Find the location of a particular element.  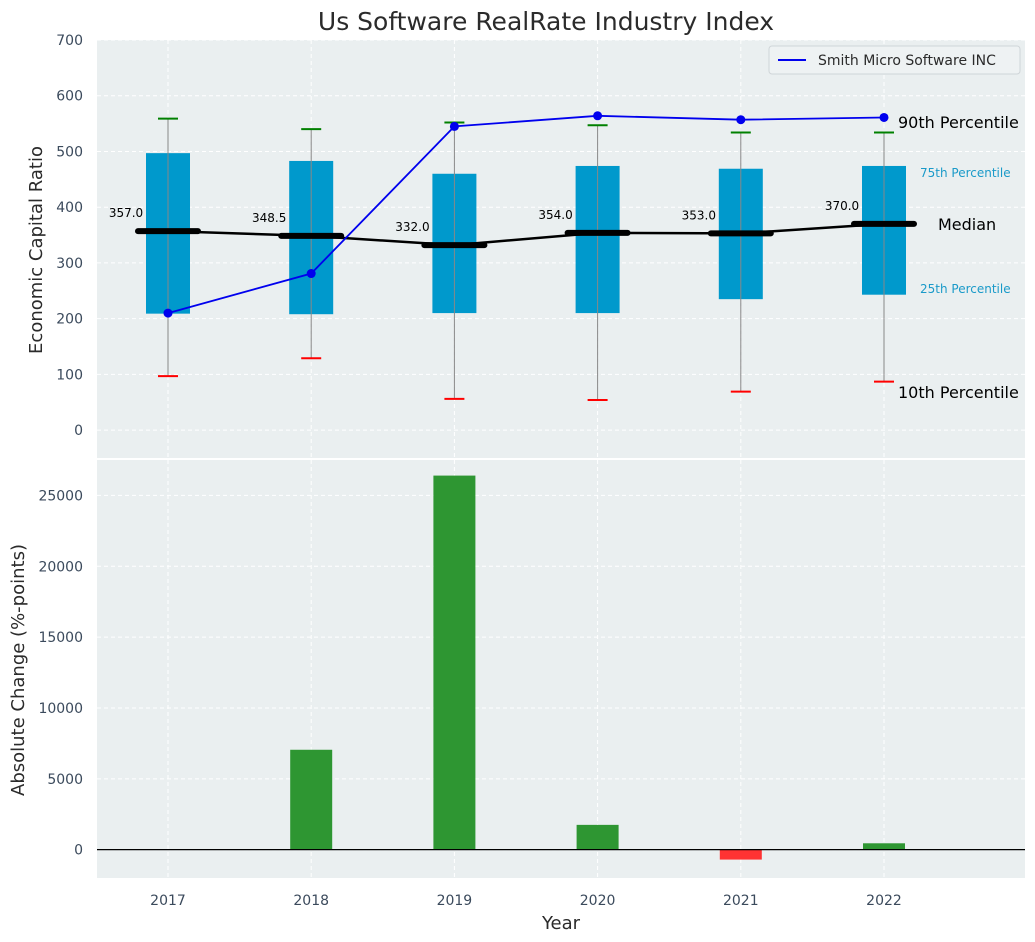

median-value-label: 354.0 is located at coordinates (555, 215).